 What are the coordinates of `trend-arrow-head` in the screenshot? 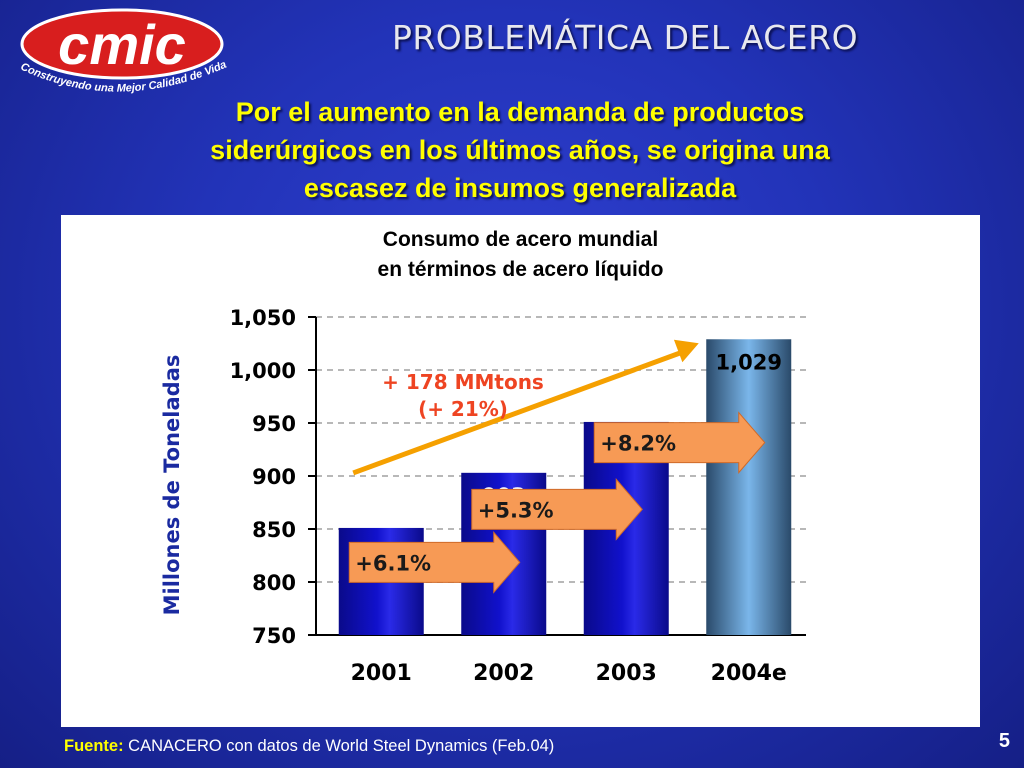 It's located at (686, 351).